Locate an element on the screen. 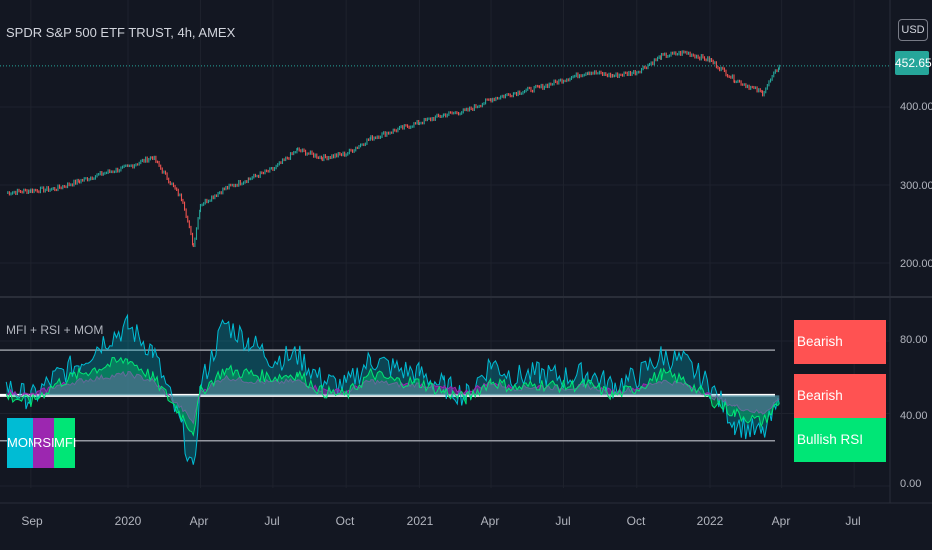 The height and width of the screenshot is (550, 932). status-bearish-money-flow: Bearish Money Flow is located at coordinates (840, 356).